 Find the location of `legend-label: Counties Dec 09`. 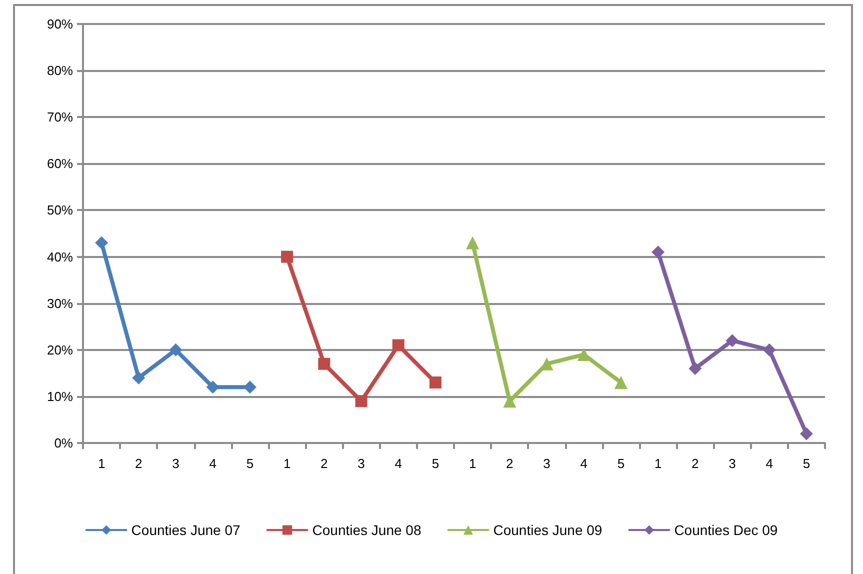

legend-label: Counties Dec 09 is located at coordinates (726, 530).